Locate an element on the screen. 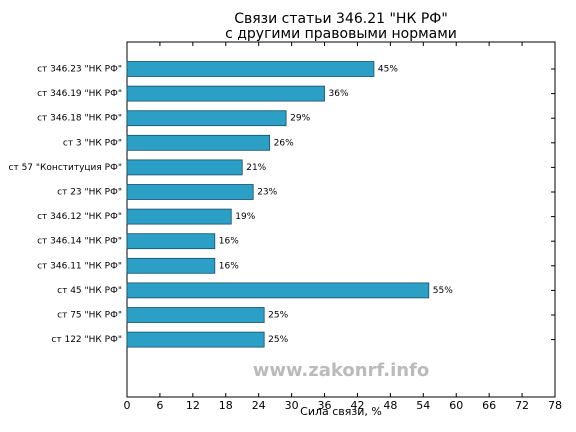  x-tick-label: 78 is located at coordinates (555, 405).